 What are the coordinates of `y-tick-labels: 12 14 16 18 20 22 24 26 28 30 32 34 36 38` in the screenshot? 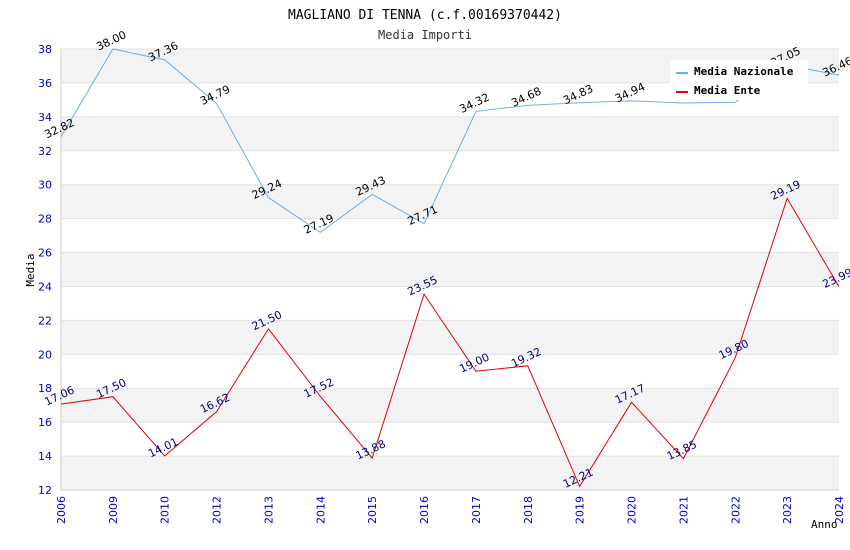 It's located at (45, 270).